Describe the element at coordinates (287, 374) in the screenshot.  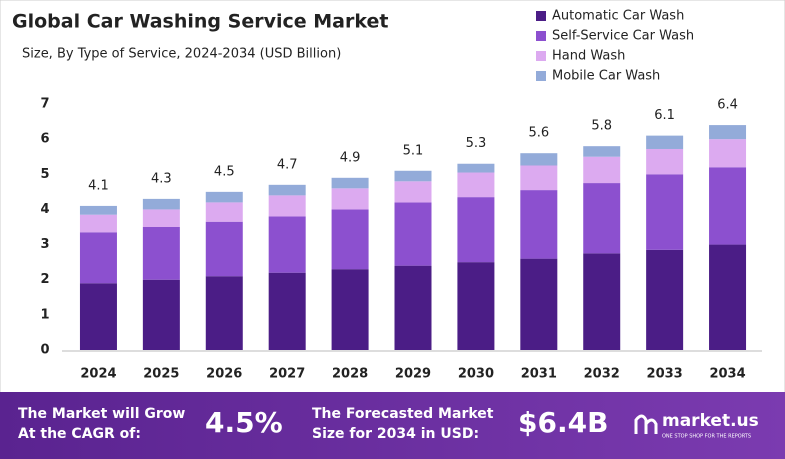
I see `x-tick-label: 2027` at that location.